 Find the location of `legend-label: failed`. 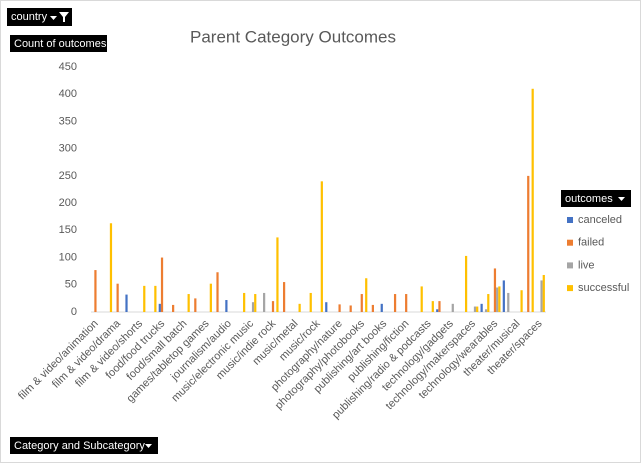

legend-label: failed is located at coordinates (591, 243).